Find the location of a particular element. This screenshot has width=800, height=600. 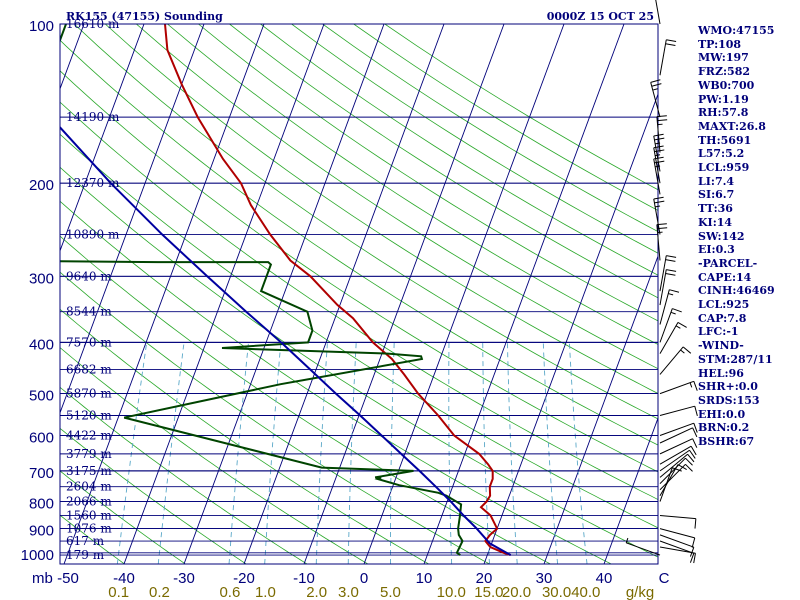

mixing-ratio-label: 0.1 is located at coordinates (118, 592).